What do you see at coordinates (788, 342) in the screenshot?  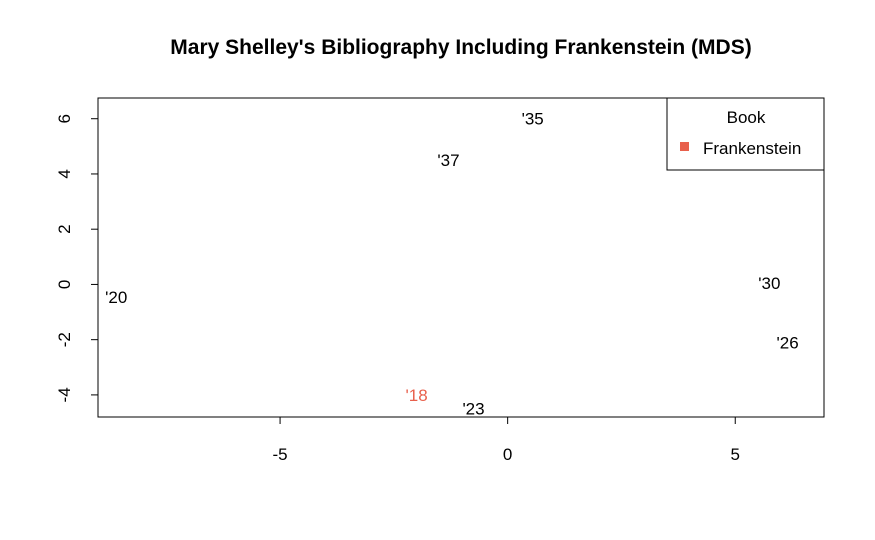 I see `point-label-26: '26` at bounding box center [788, 342].